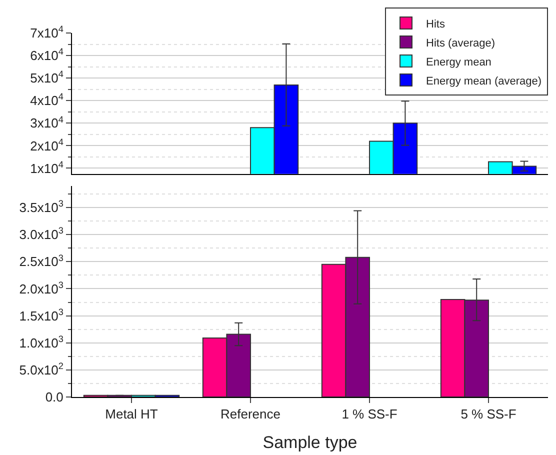  I want to click on y-tick-label: 1.5x10$^{3}$, so click(41, 315).